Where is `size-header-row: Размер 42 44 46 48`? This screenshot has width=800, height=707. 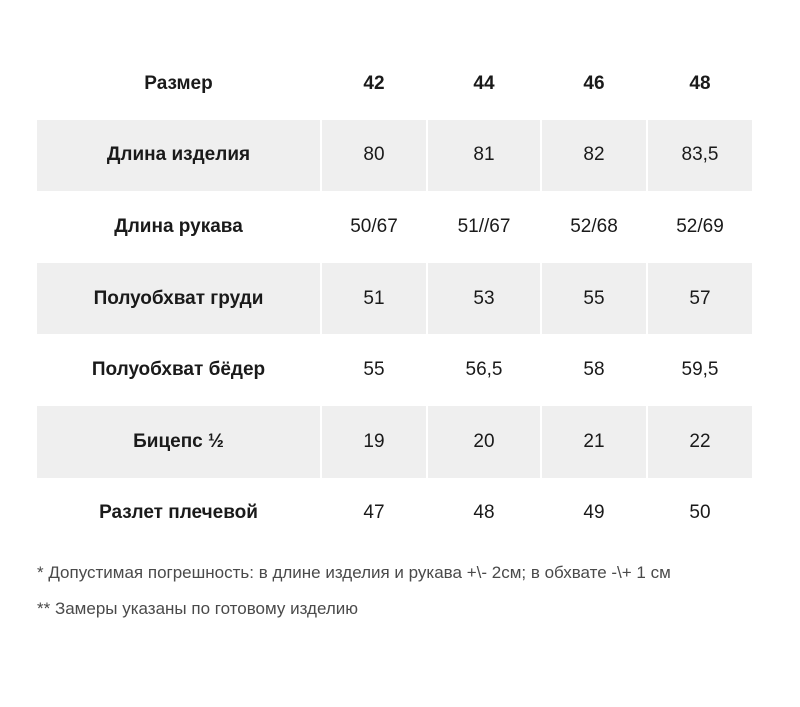 size-header-row: Размер 42 44 46 48 is located at coordinates (394, 84).